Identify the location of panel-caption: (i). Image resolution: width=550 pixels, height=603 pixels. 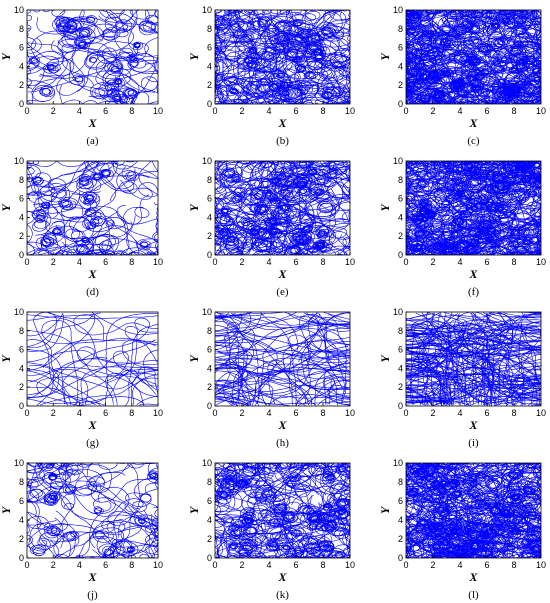
(473, 443).